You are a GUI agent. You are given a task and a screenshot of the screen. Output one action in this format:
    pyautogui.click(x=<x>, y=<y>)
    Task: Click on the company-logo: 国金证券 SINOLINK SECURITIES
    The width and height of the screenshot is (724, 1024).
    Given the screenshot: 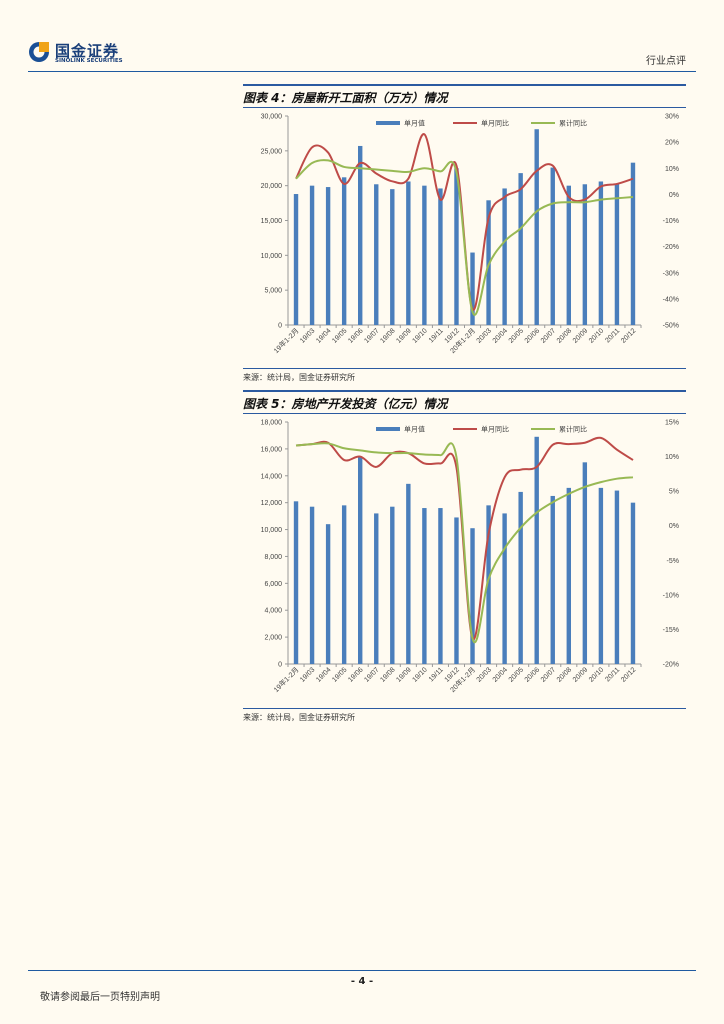 What is the action you would take?
    pyautogui.click(x=80, y=55)
    